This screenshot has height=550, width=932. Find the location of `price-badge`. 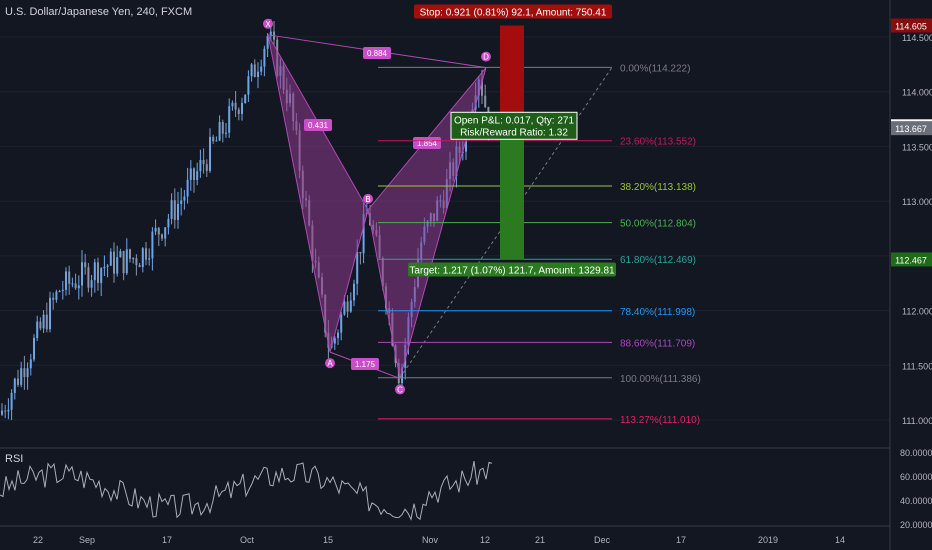

price-badge is located at coordinates (911, 25).